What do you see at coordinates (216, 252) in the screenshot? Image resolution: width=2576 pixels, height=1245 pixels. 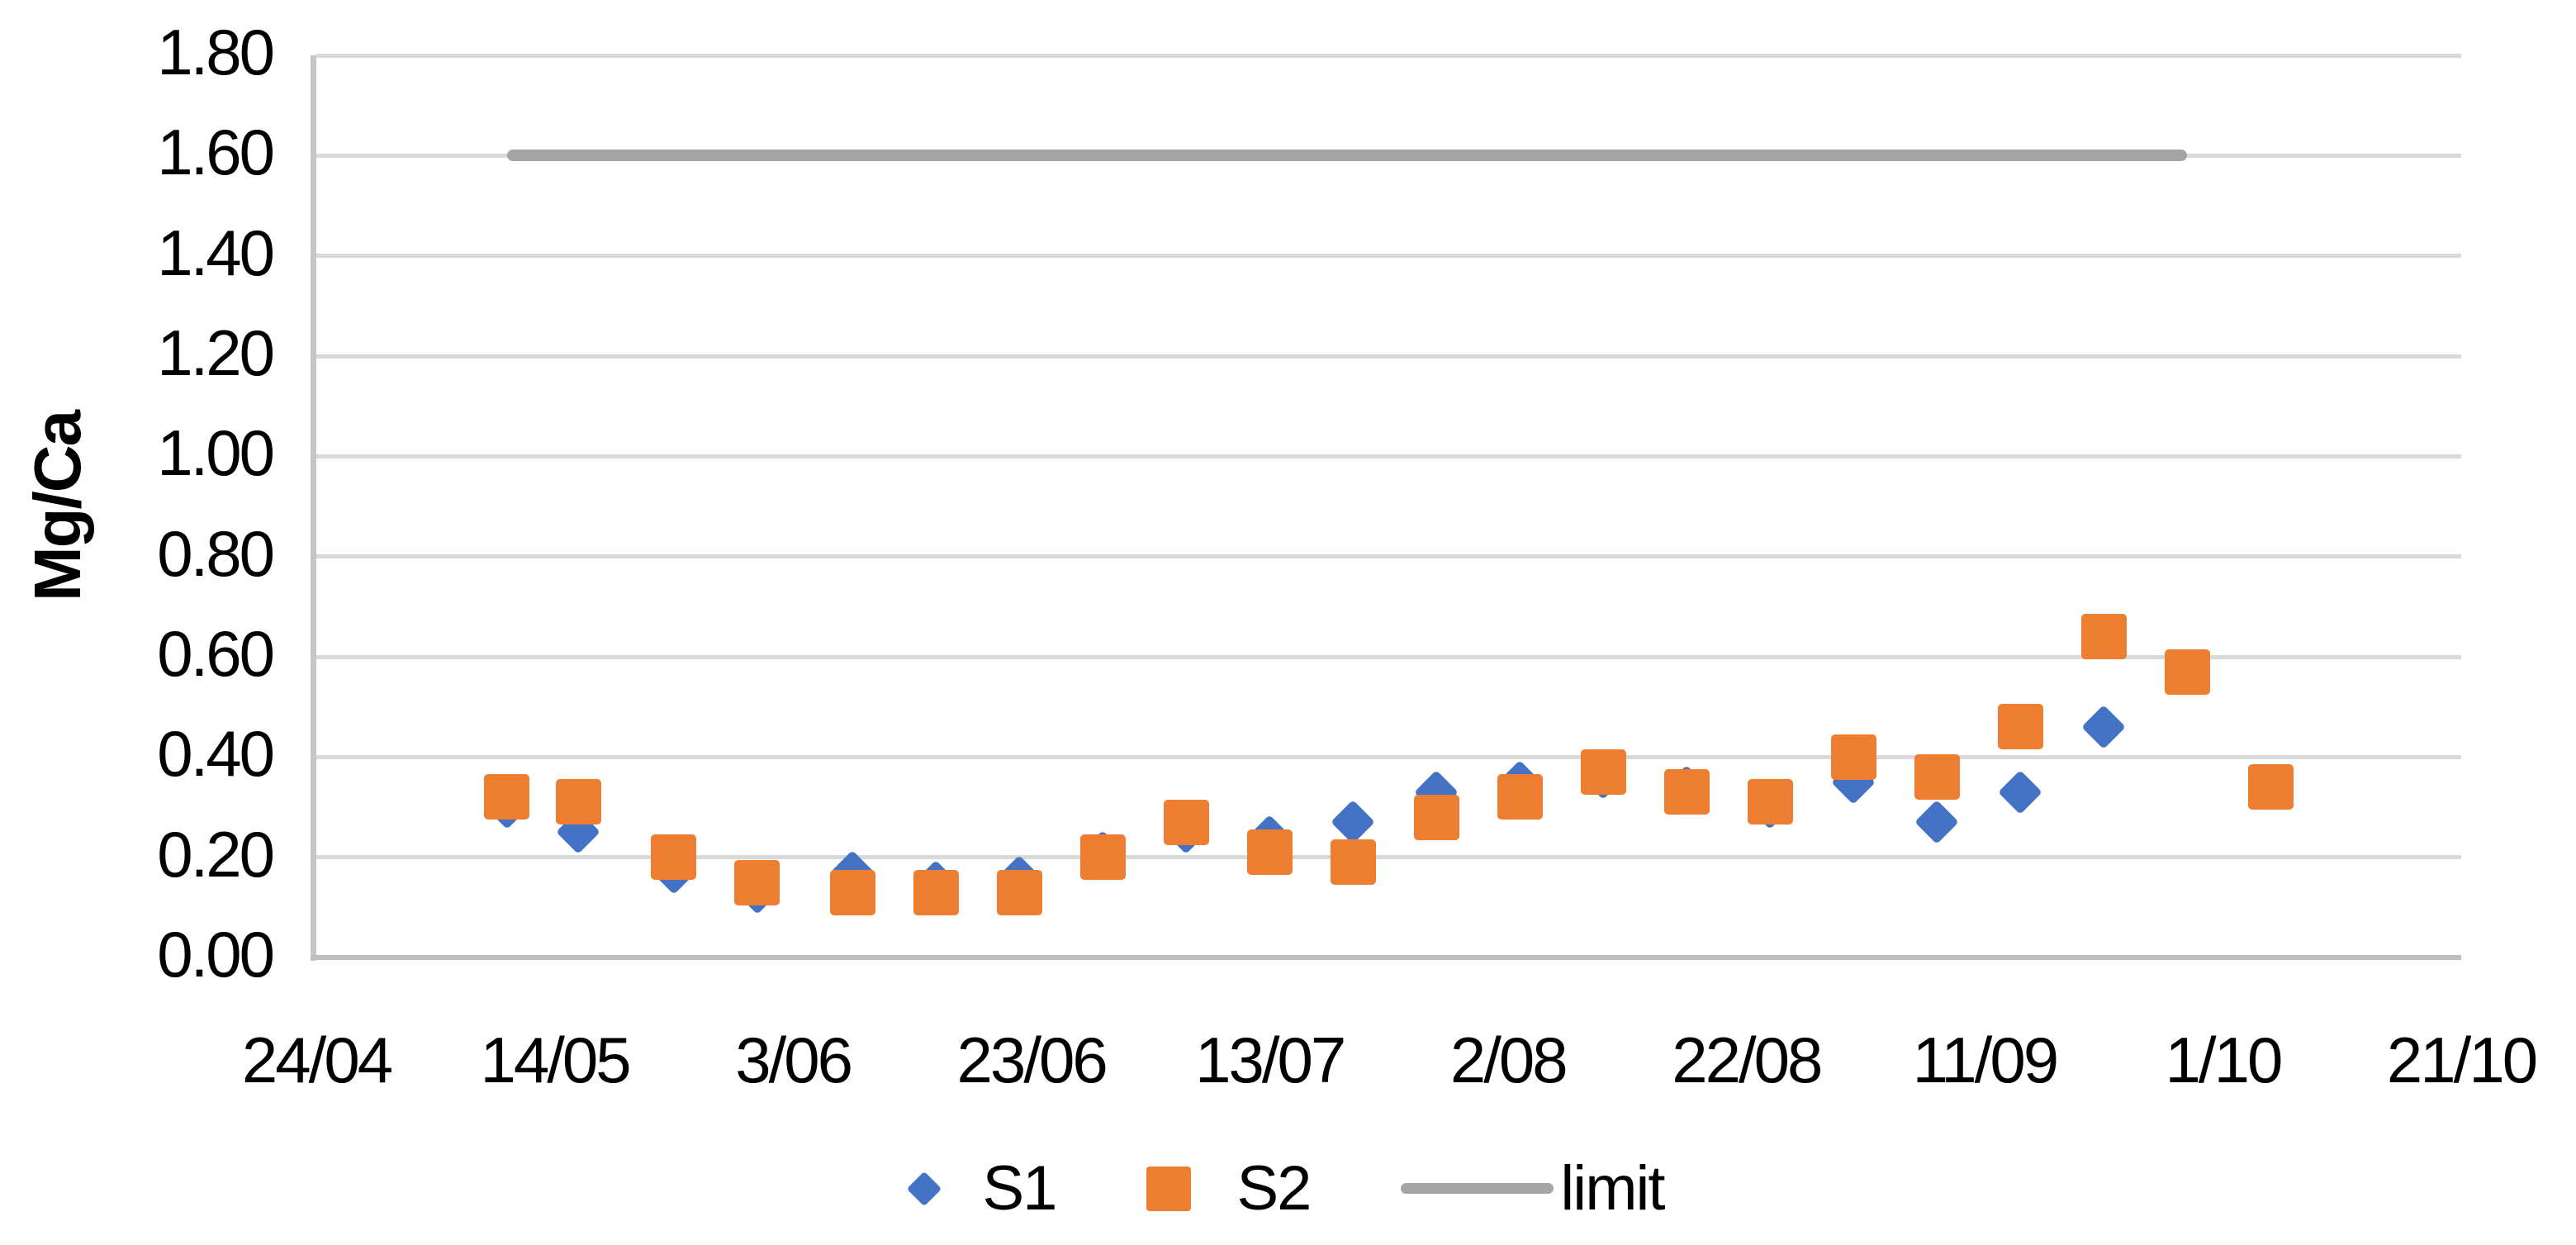 I see `y-tick-label: 1.40` at bounding box center [216, 252].